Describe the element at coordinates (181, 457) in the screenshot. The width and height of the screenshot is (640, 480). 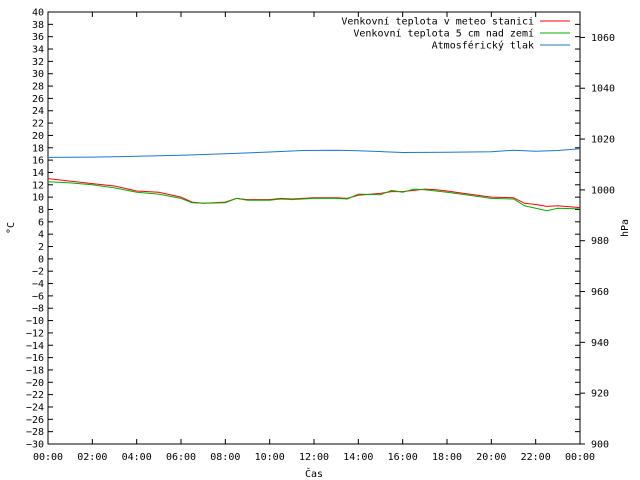
I see `x-tick-label: 06:00` at that location.